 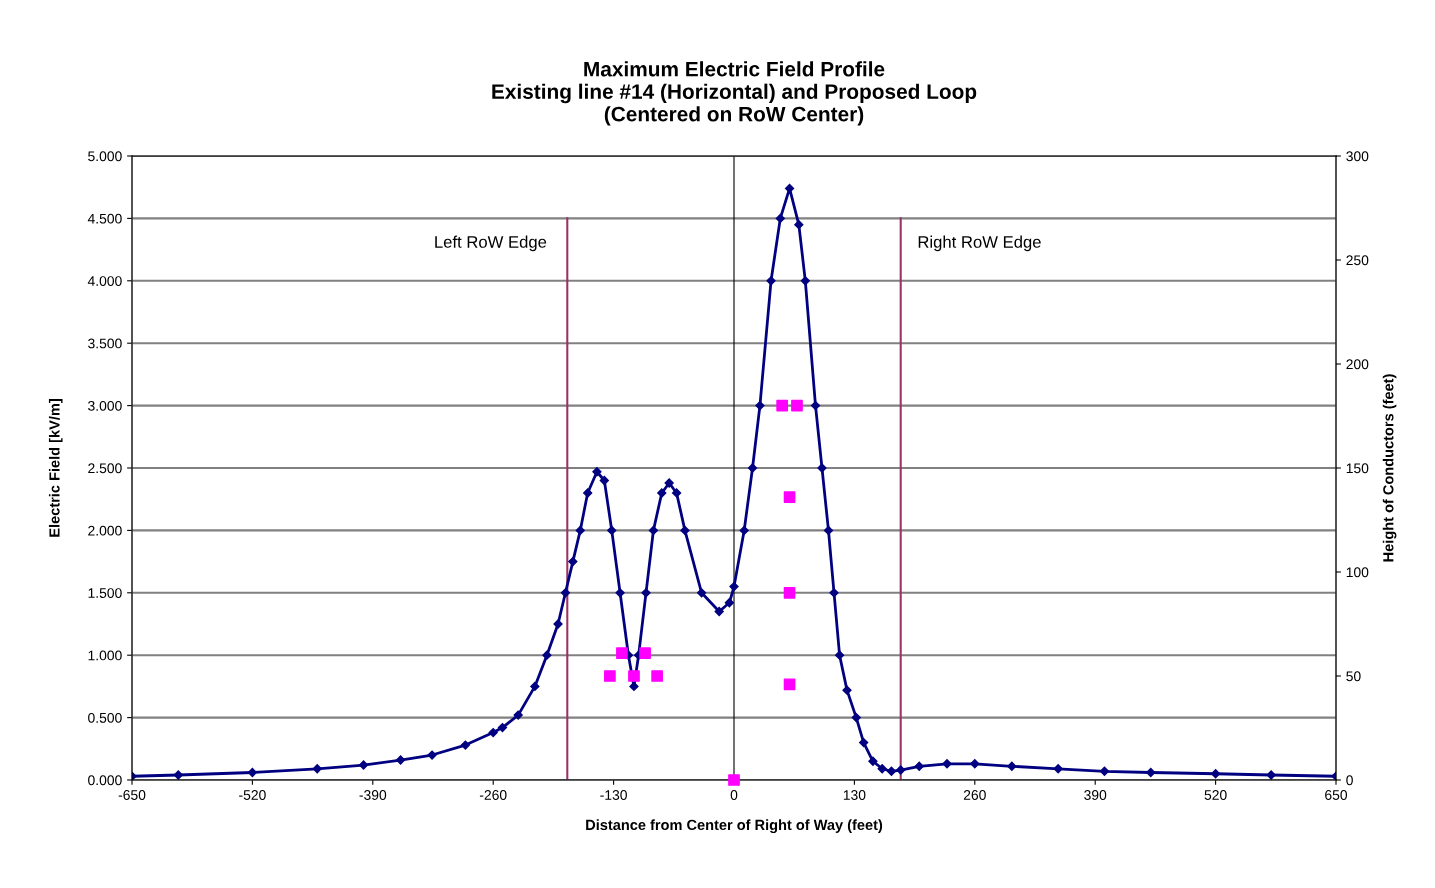 I want to click on y-tick-label: 4.500, so click(x=104, y=218).